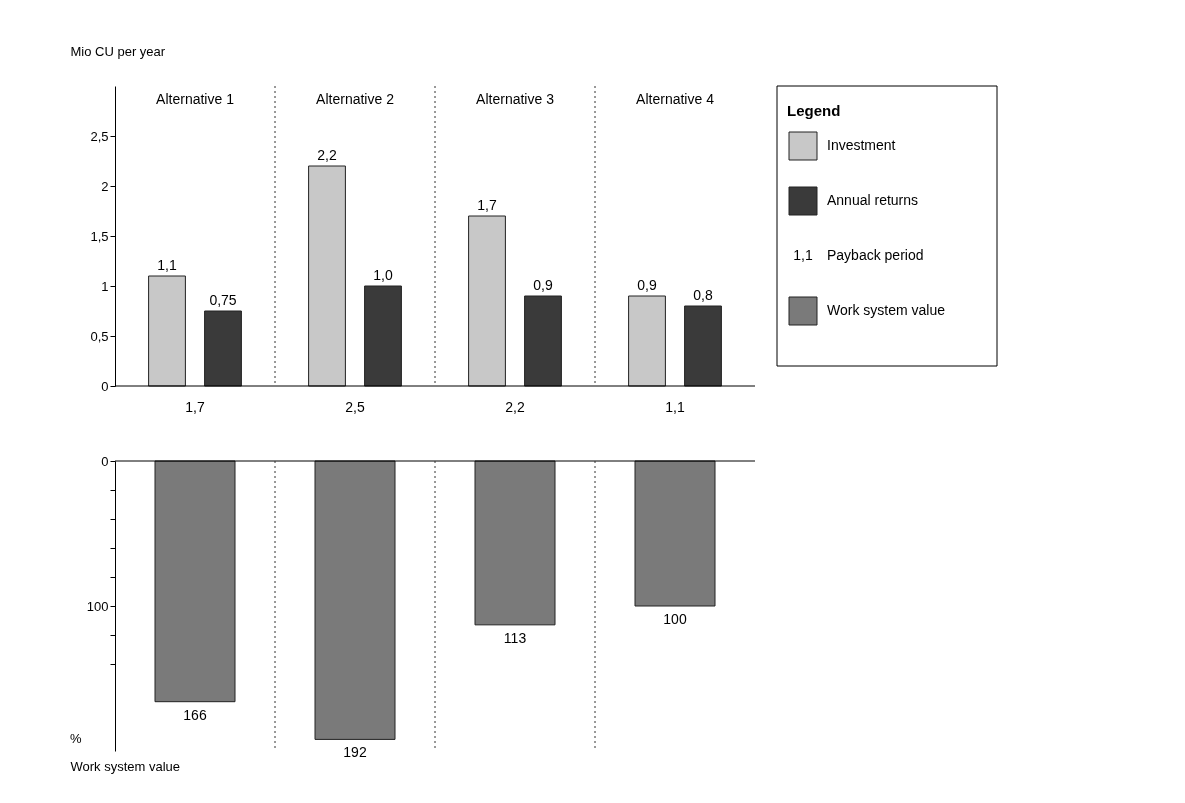  Describe the element at coordinates (167, 265) in the screenshot. I see `data-label: 1,1` at that location.